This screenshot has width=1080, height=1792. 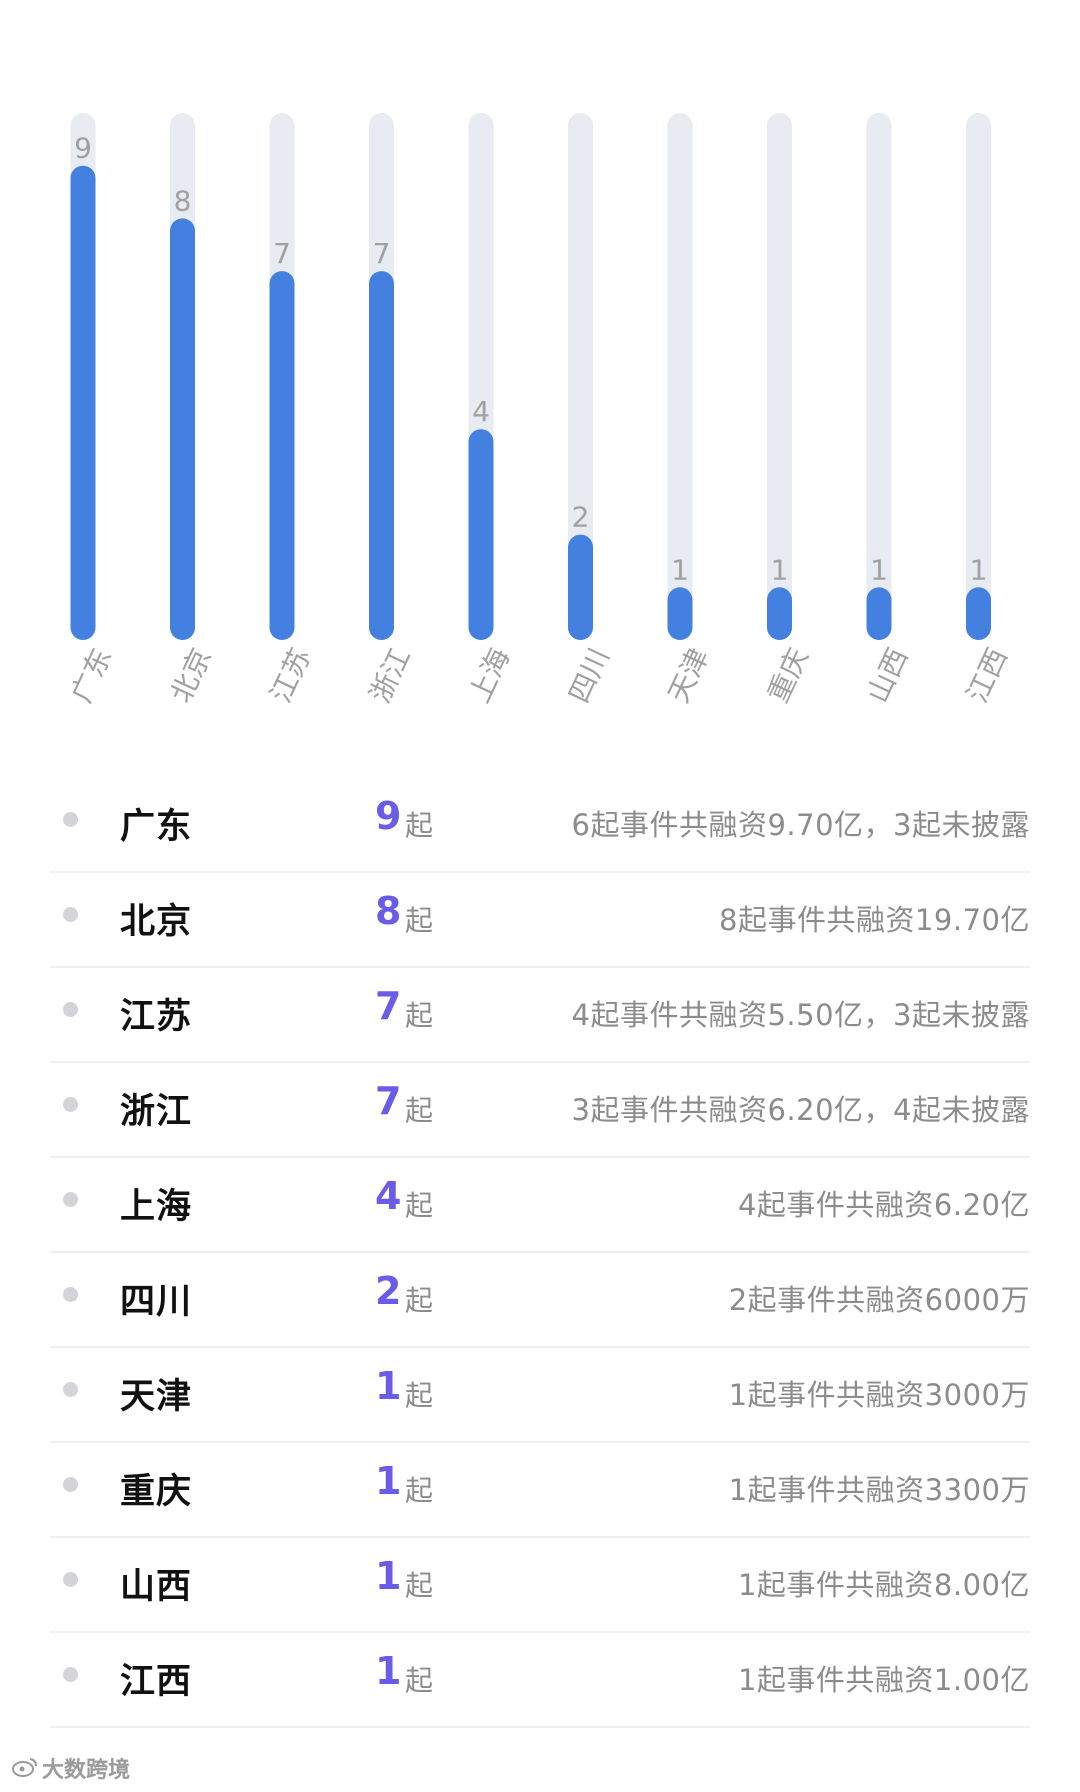 What do you see at coordinates (540, 1585) in the screenshot?
I see `table-row: 山西 1 起 1起事件共融资8.00亿` at bounding box center [540, 1585].